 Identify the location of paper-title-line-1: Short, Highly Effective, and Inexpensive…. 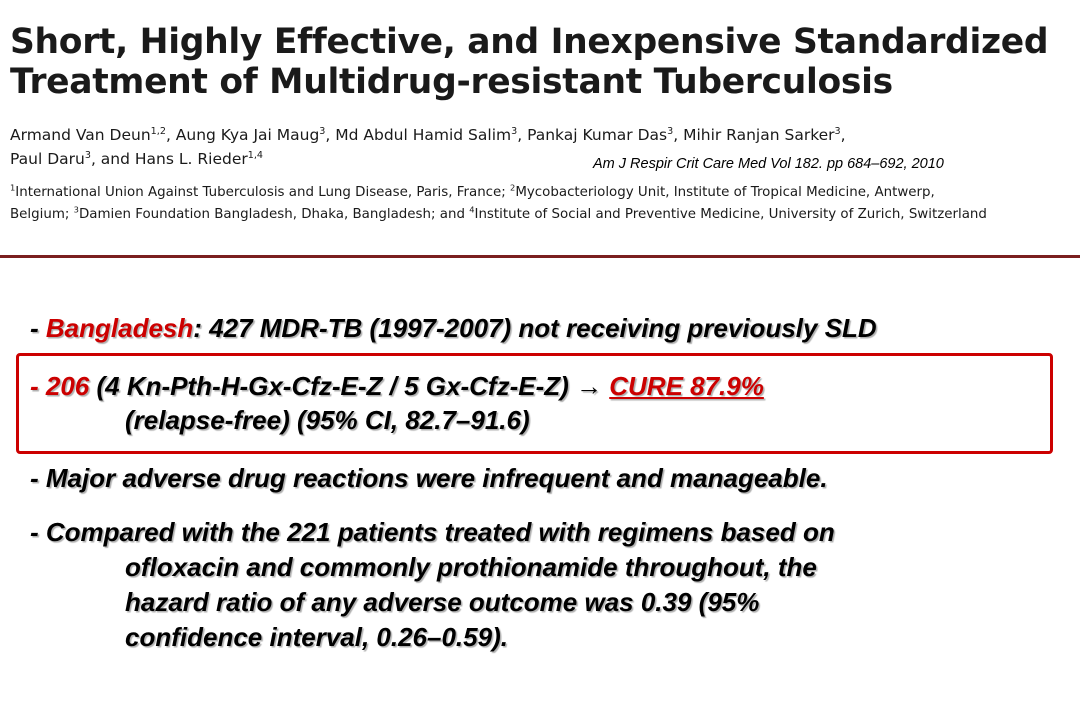
(529, 42).